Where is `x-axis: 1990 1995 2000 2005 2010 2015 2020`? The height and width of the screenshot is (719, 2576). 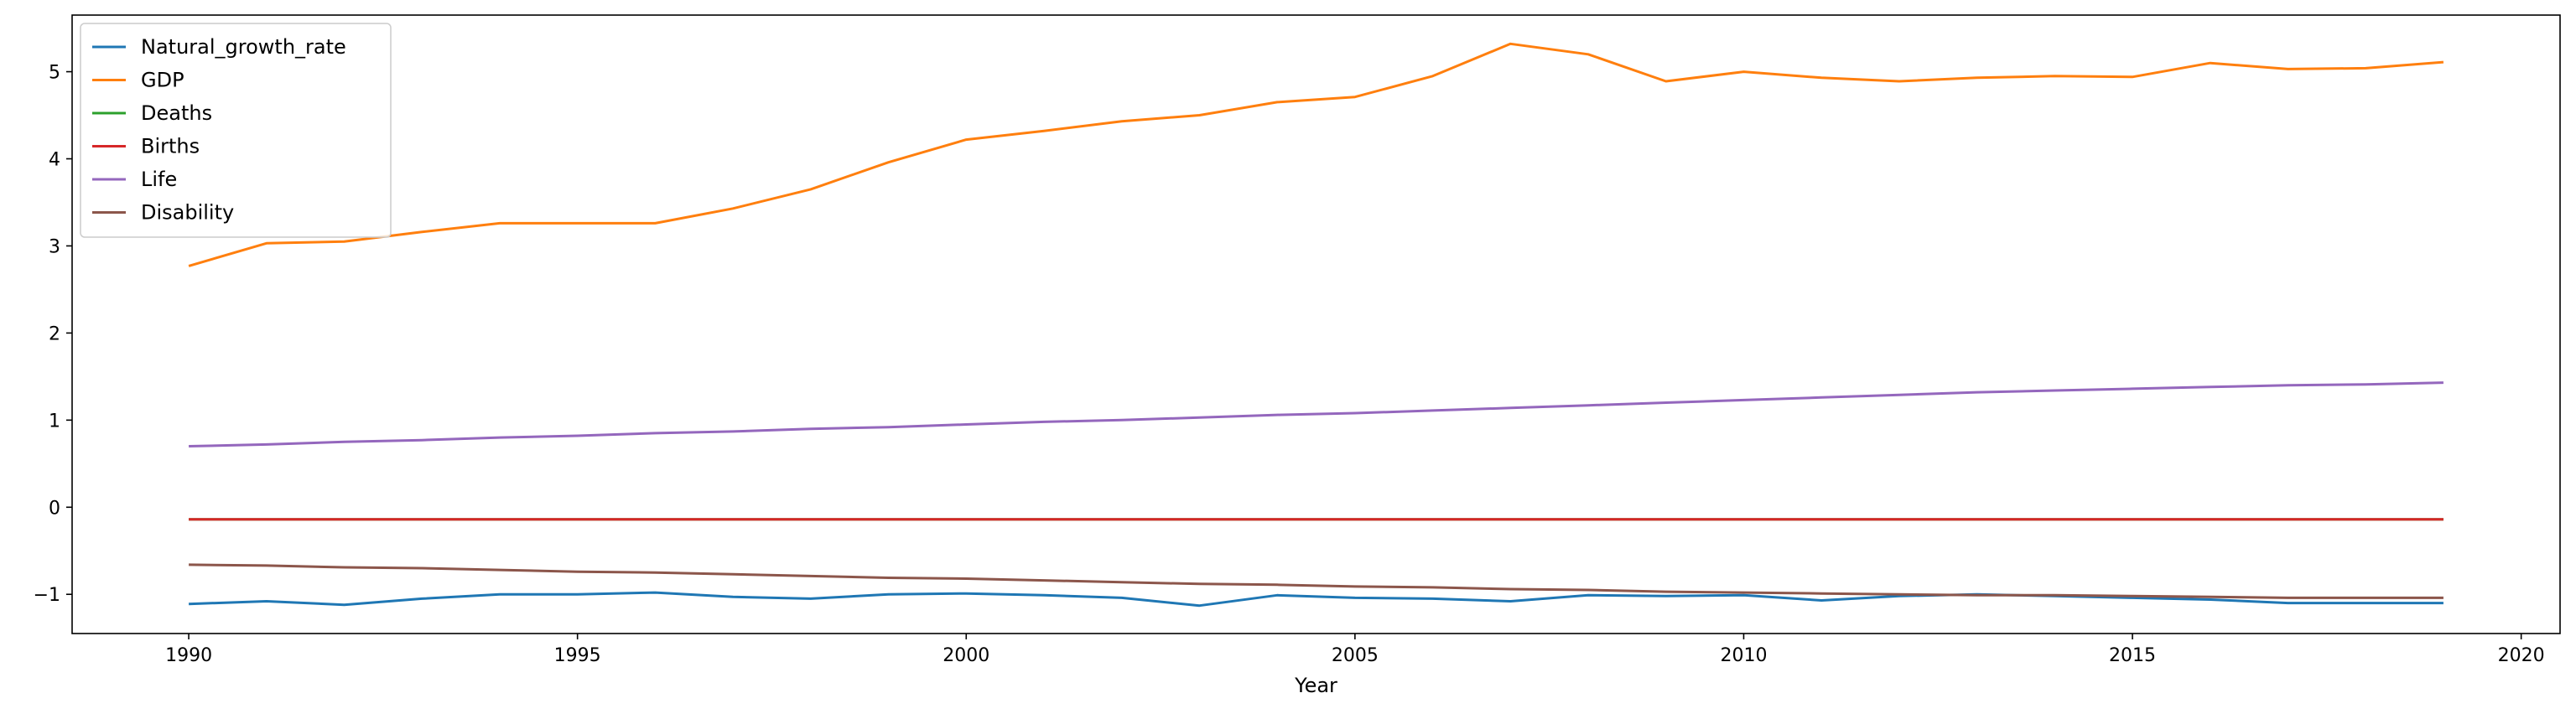
x-axis: 1990 1995 2000 2005 2010 2015 2020 is located at coordinates (1355, 650).